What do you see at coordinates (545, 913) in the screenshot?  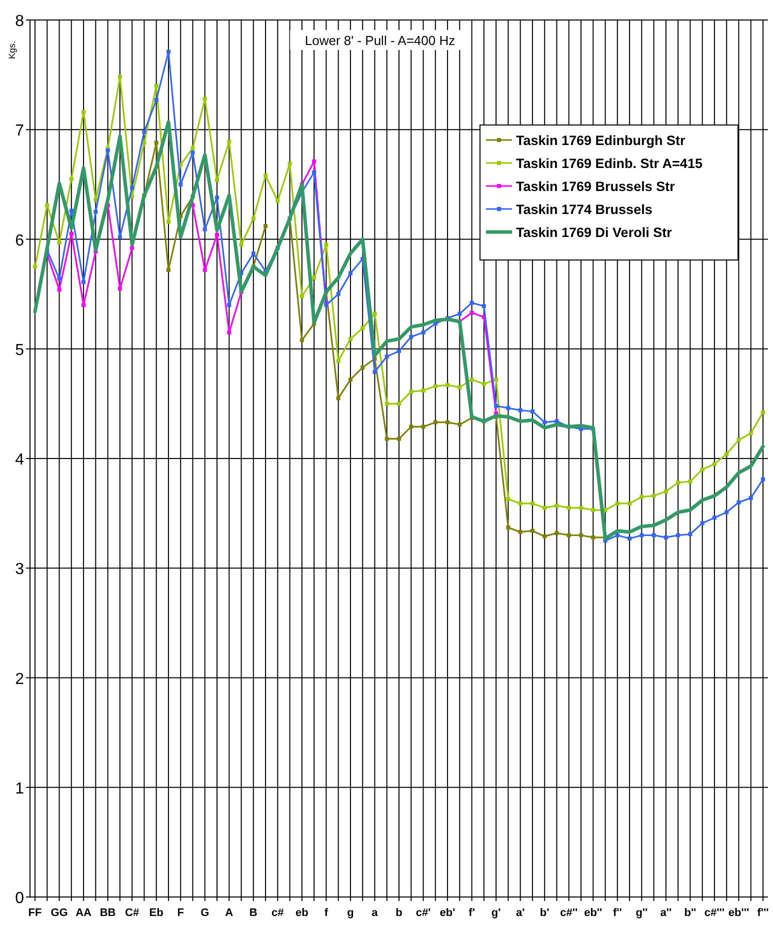 I see `x-tick-label: b'` at bounding box center [545, 913].